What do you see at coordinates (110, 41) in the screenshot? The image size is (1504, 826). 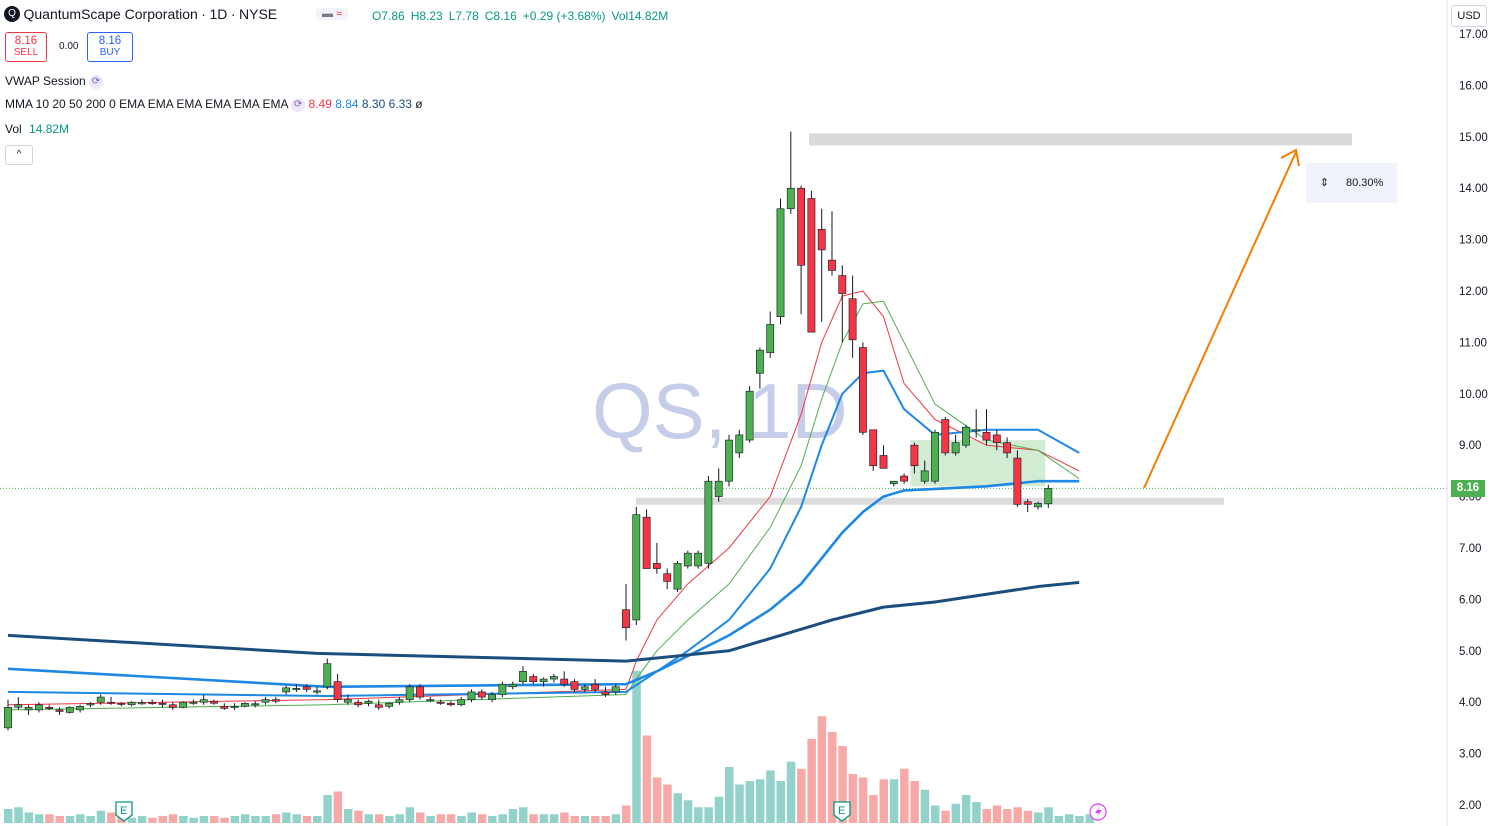 I see `buy-price: 8.16` at bounding box center [110, 41].